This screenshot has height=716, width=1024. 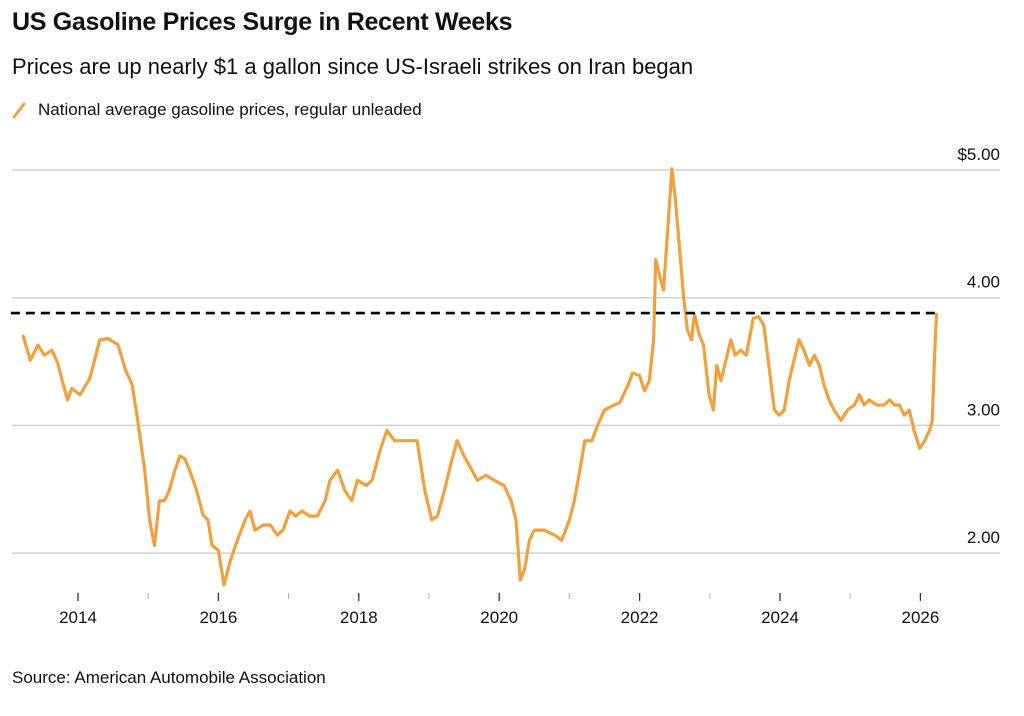 What do you see at coordinates (983, 282) in the screenshot?
I see `y-tick-label: 4.00` at bounding box center [983, 282].